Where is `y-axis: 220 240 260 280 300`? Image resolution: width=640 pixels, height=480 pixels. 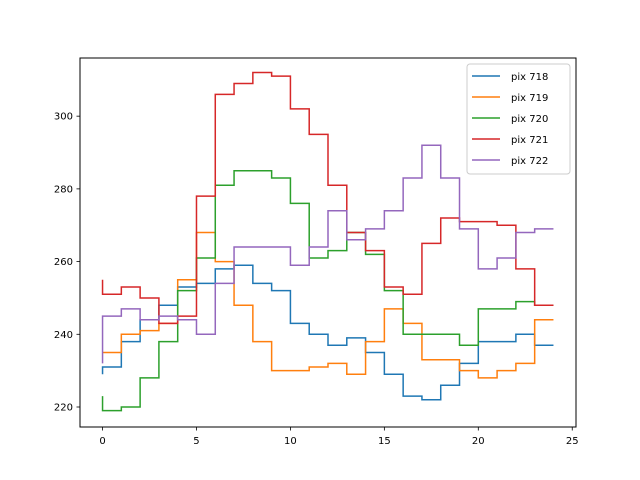
y-axis: 220 240 260 280 300 is located at coordinates (67, 263).